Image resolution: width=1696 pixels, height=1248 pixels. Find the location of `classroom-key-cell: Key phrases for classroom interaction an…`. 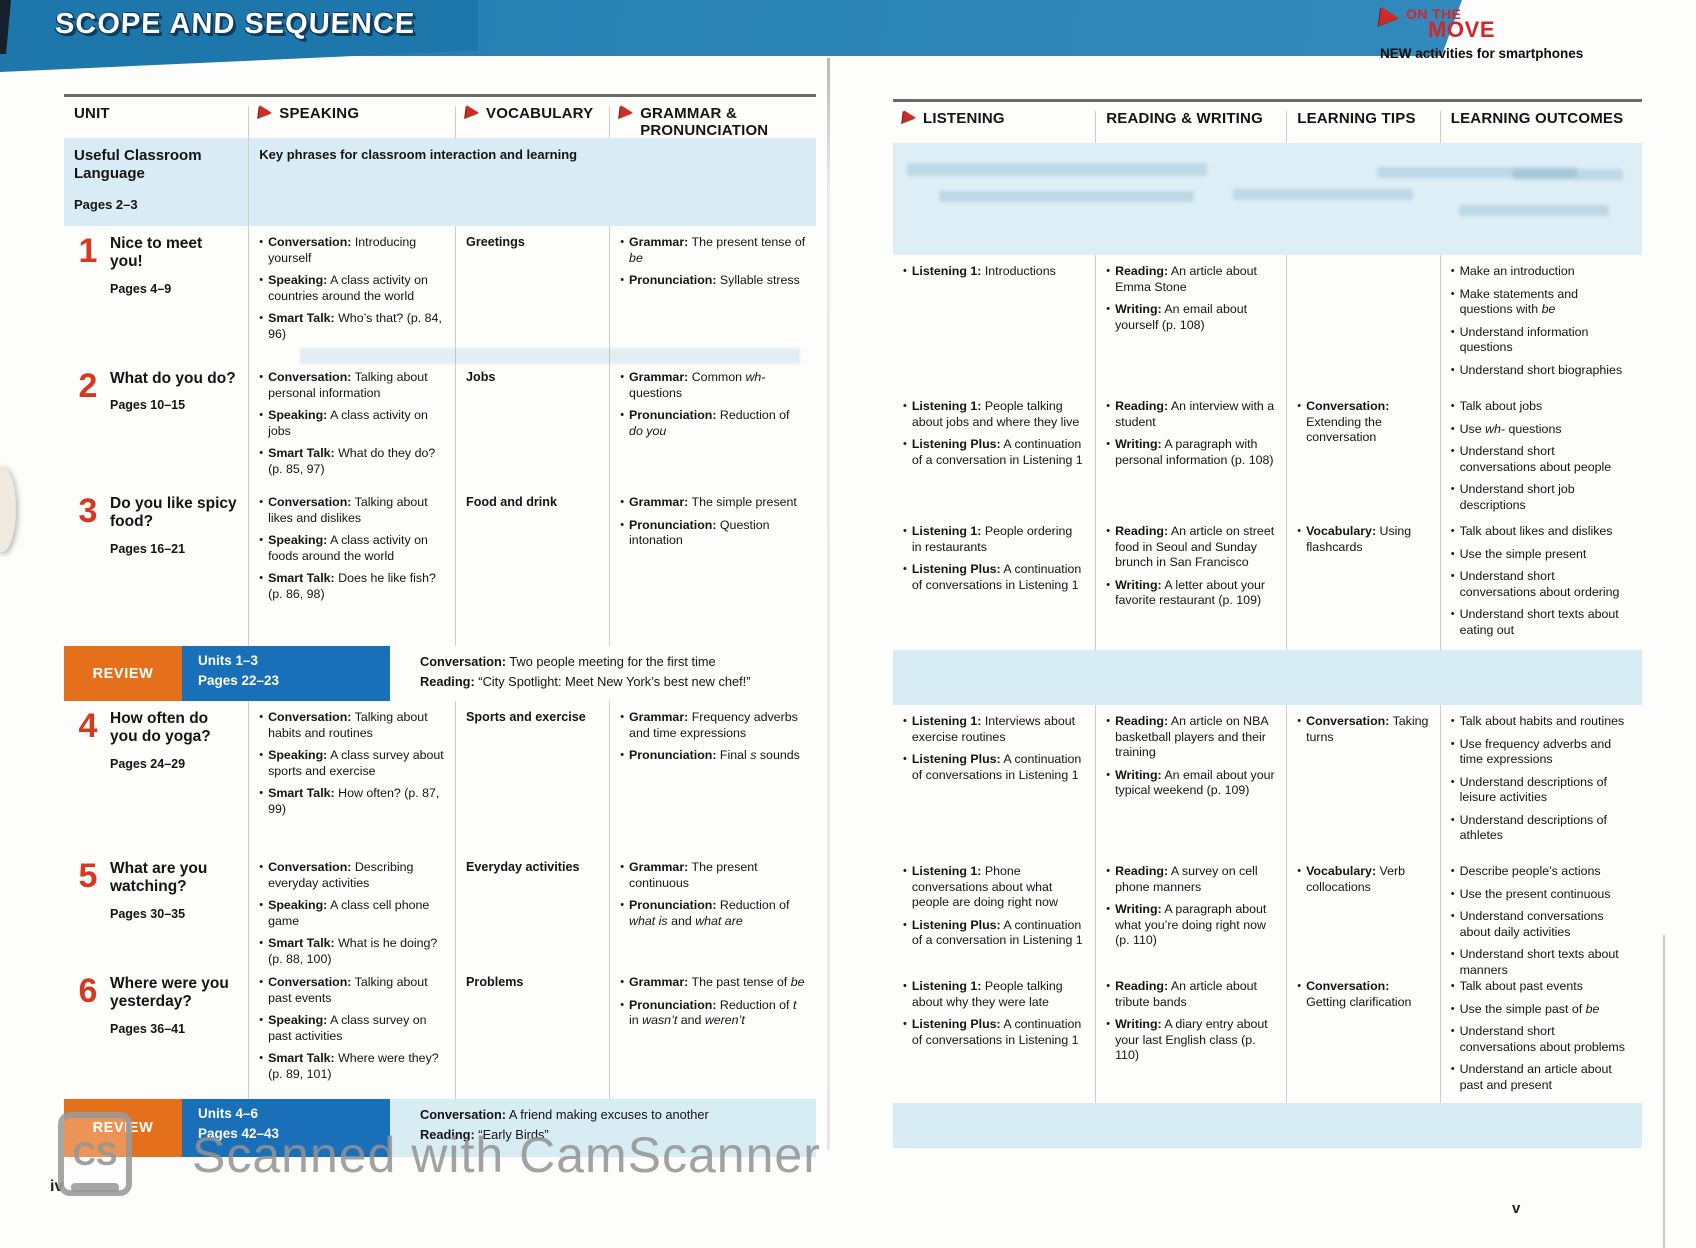

classroom-key-cell: Key phrases for classroom interaction an… is located at coordinates (532, 182).